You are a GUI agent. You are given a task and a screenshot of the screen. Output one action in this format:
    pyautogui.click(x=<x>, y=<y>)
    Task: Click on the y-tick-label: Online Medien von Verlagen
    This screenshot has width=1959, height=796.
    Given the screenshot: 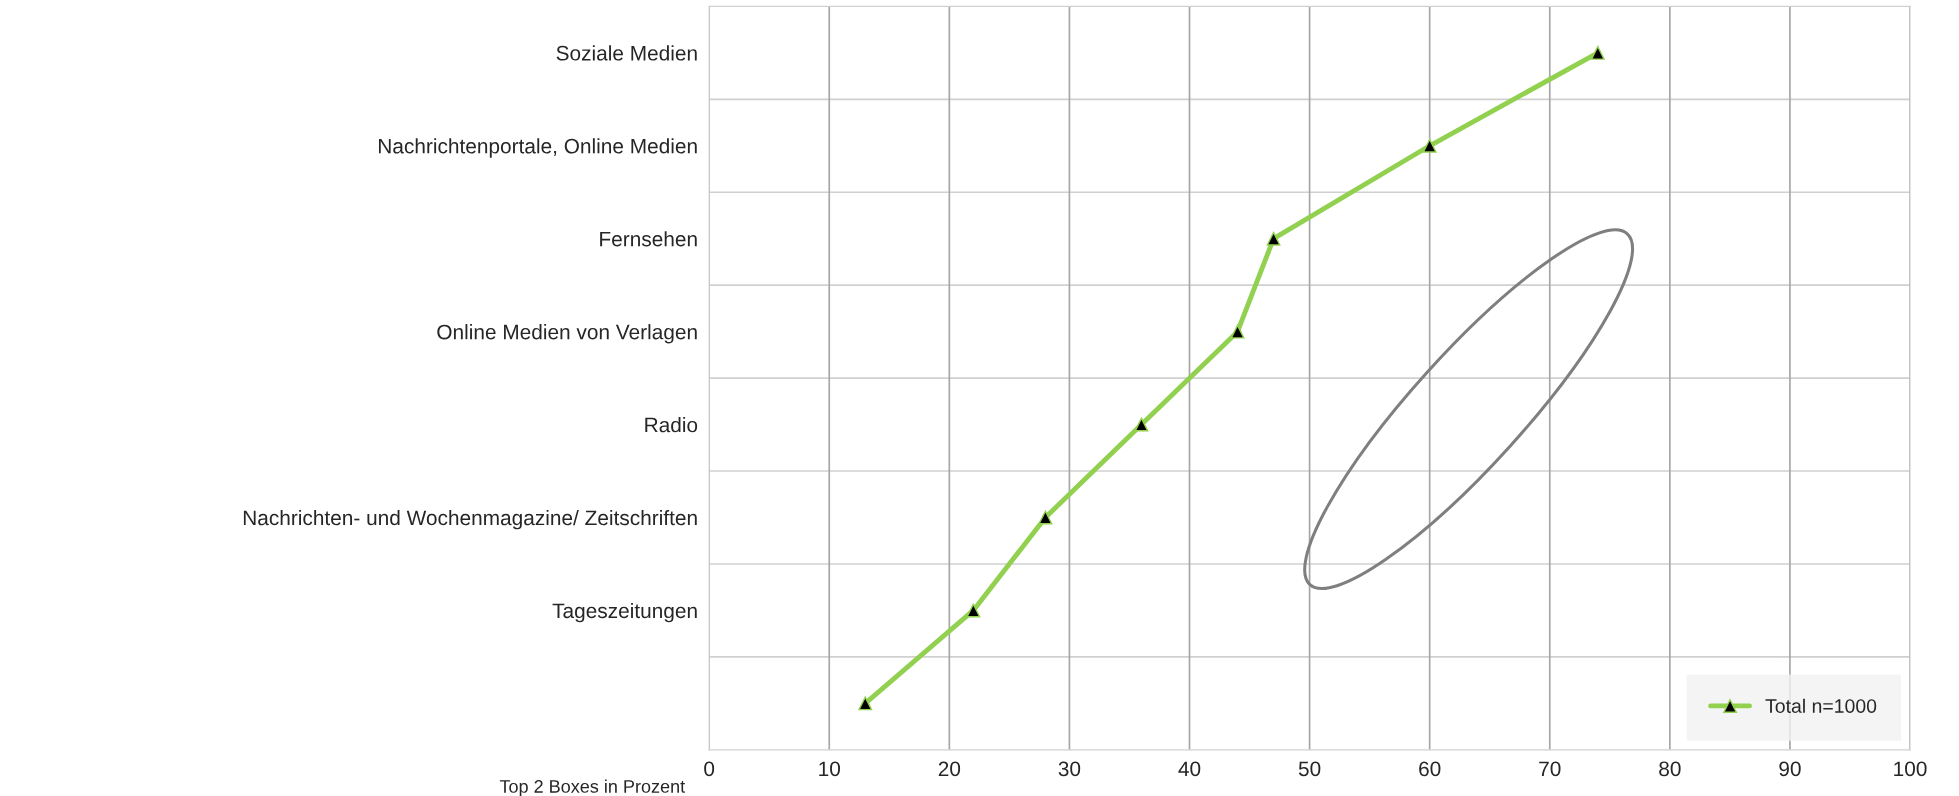 What is the action you would take?
    pyautogui.click(x=567, y=334)
    